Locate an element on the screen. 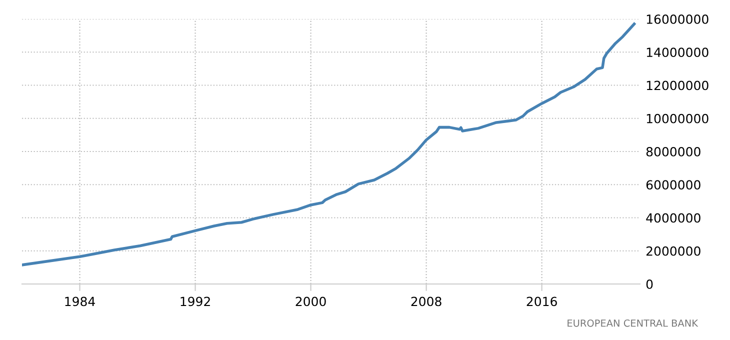 This screenshot has height=340, width=730. y-tick-label: 16000000 is located at coordinates (677, 19).